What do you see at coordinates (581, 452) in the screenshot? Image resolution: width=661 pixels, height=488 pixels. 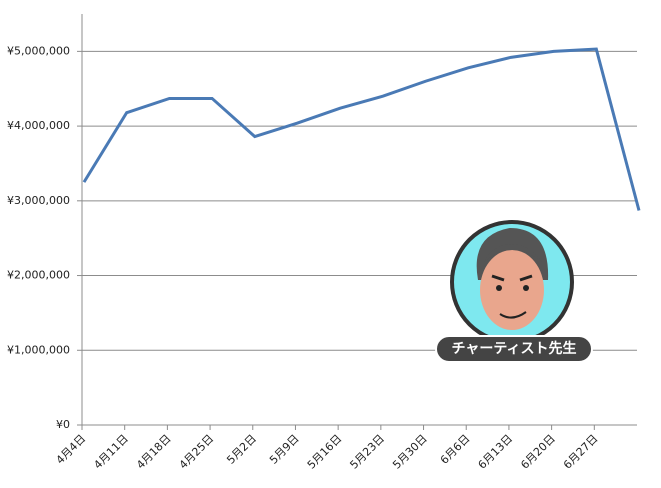 I see `x-tick-label: 6月27日` at bounding box center [581, 452].